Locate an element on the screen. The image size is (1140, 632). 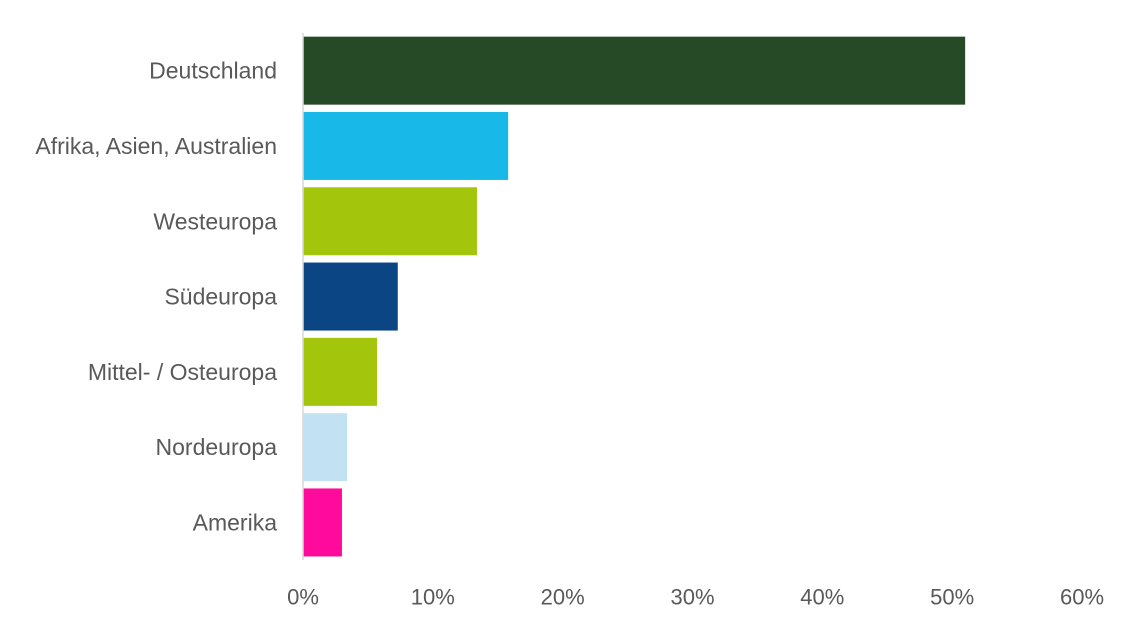
x-tick-labels: 0% 10% 20% 30% 40% 50% 60% is located at coordinates (695, 597).